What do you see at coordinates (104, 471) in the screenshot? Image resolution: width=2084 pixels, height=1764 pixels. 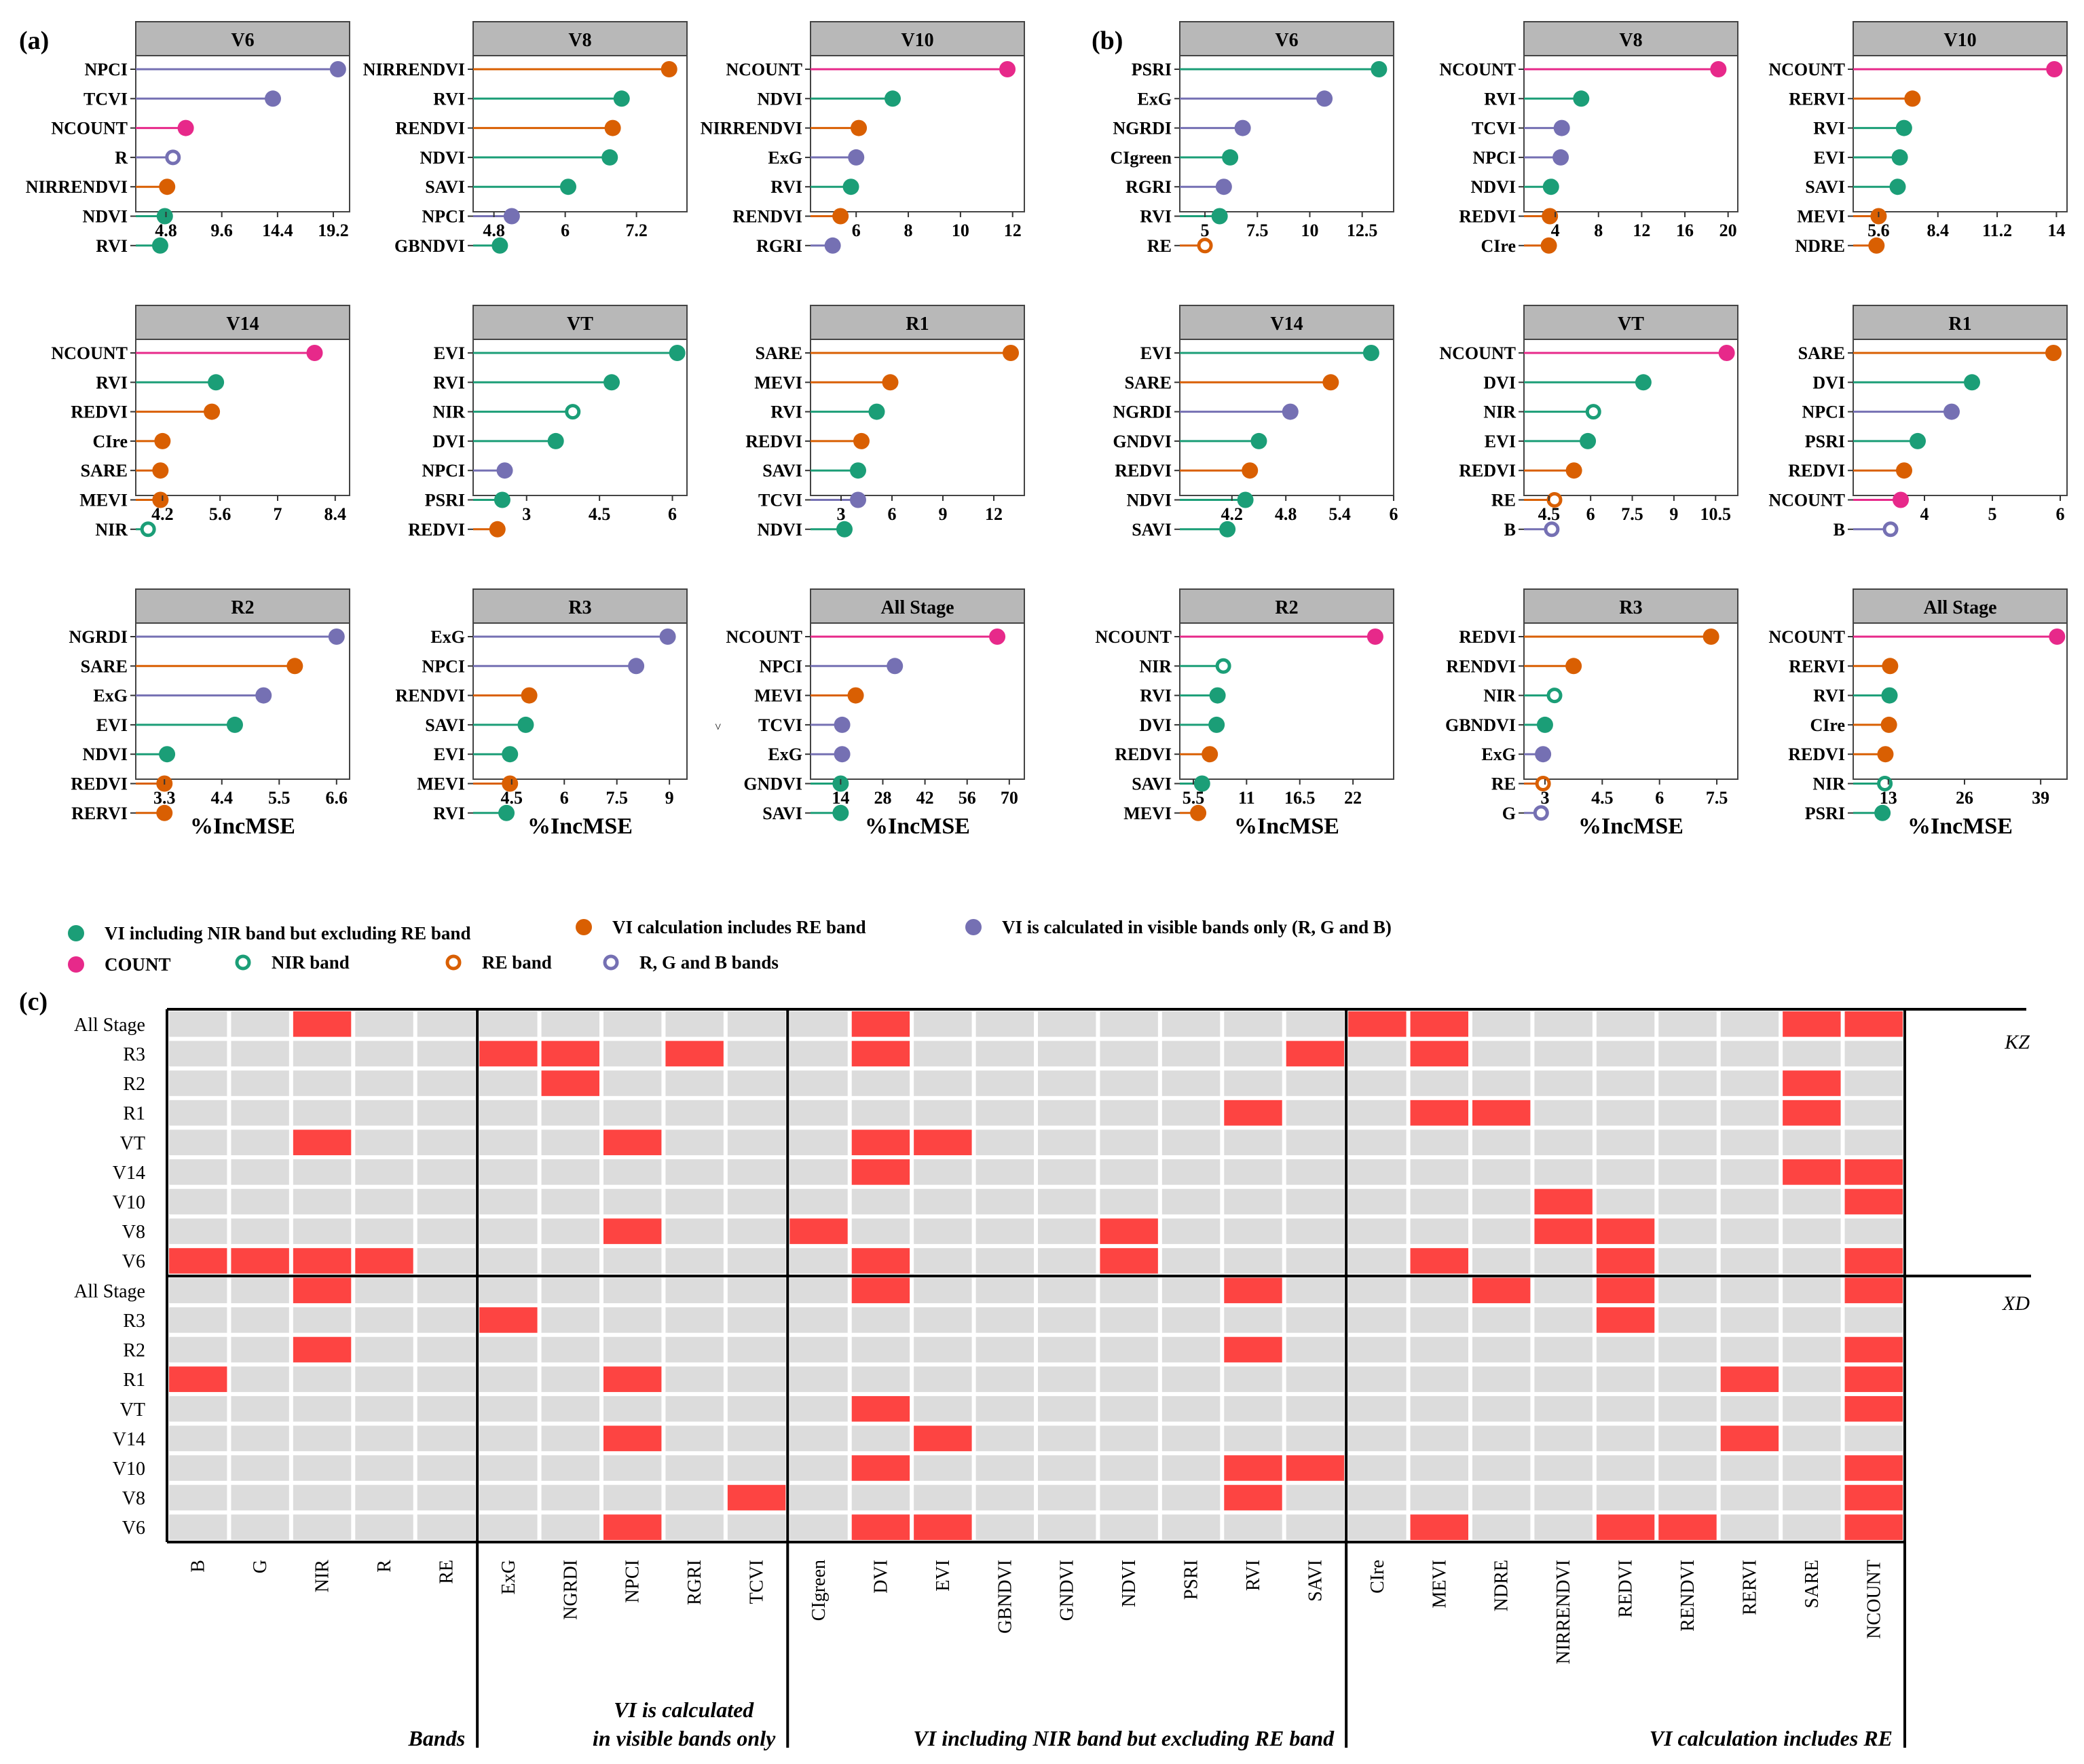 I see `y-tick-label: SARE` at bounding box center [104, 471].